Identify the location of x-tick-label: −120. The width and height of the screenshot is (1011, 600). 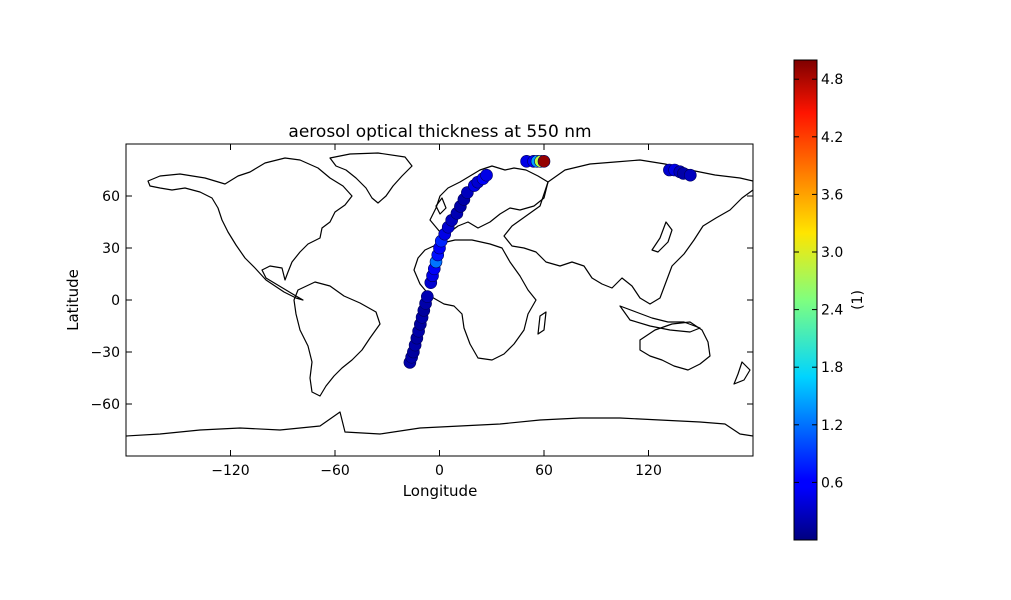
(230, 471).